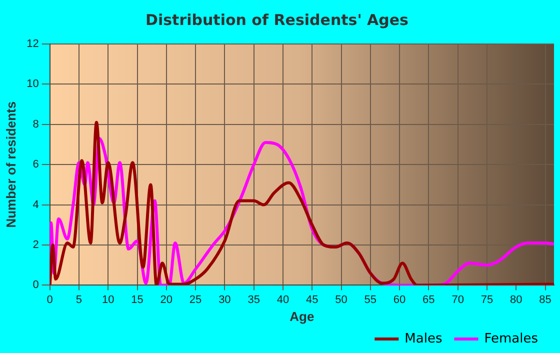  Describe the element at coordinates (32, 44) in the screenshot. I see `y-tick-label: 12` at that location.